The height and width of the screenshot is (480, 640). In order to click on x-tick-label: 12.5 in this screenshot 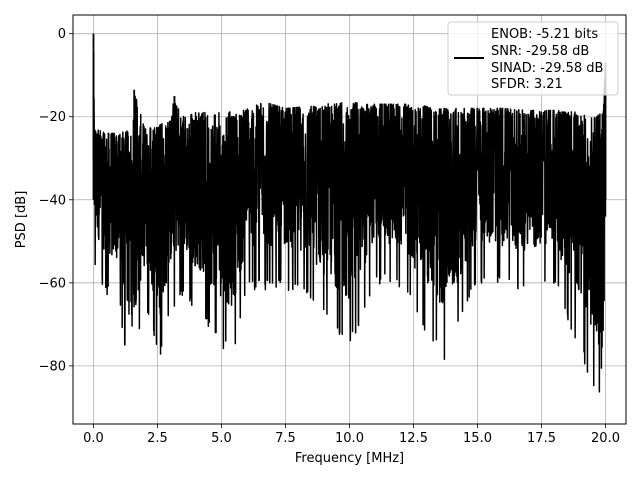, I will do `click(413, 438)`.